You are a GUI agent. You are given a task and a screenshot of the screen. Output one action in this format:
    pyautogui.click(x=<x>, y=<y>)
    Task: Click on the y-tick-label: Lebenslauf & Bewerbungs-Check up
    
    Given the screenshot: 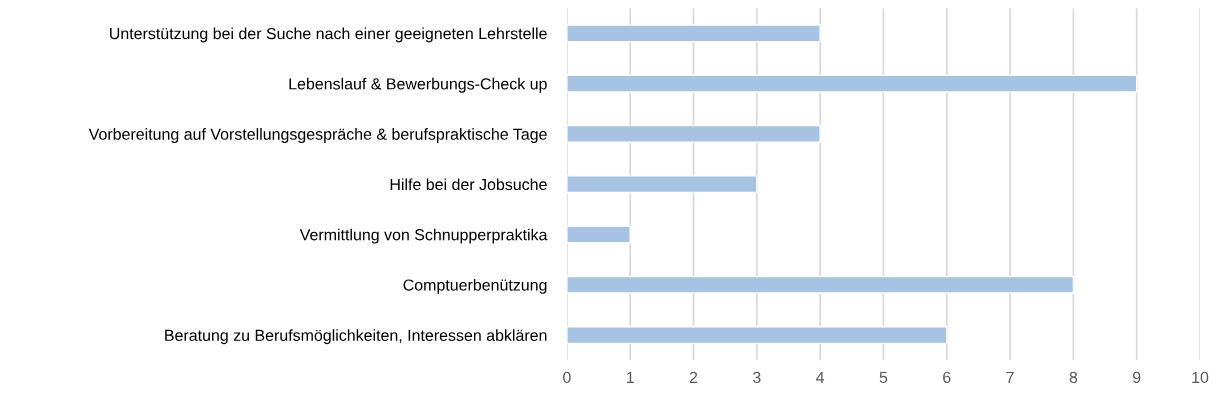 What is the action you would take?
    pyautogui.click(x=418, y=85)
    